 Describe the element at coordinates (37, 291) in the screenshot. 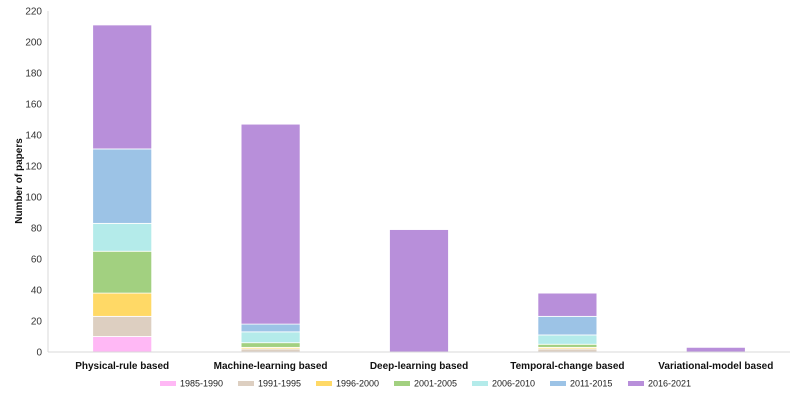

I see `y-tick-label: 40` at that location.